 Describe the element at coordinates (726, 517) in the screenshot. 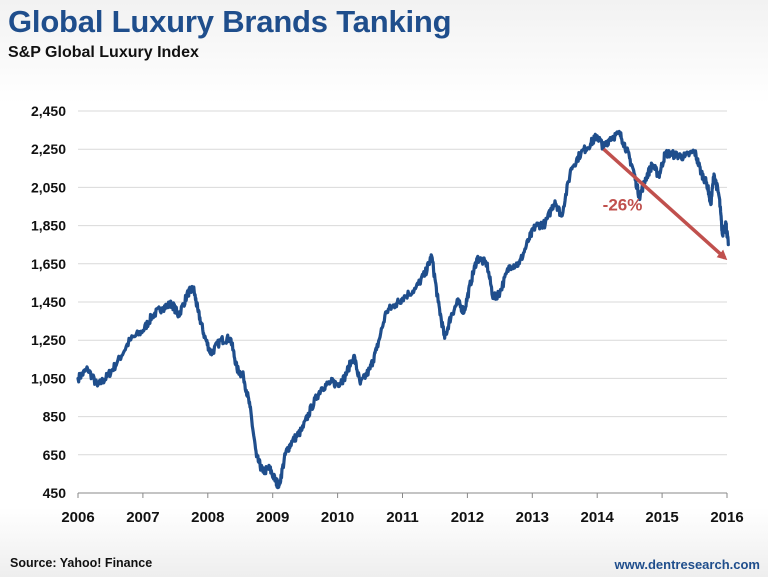

I see `x-tick-label: 2016` at that location.